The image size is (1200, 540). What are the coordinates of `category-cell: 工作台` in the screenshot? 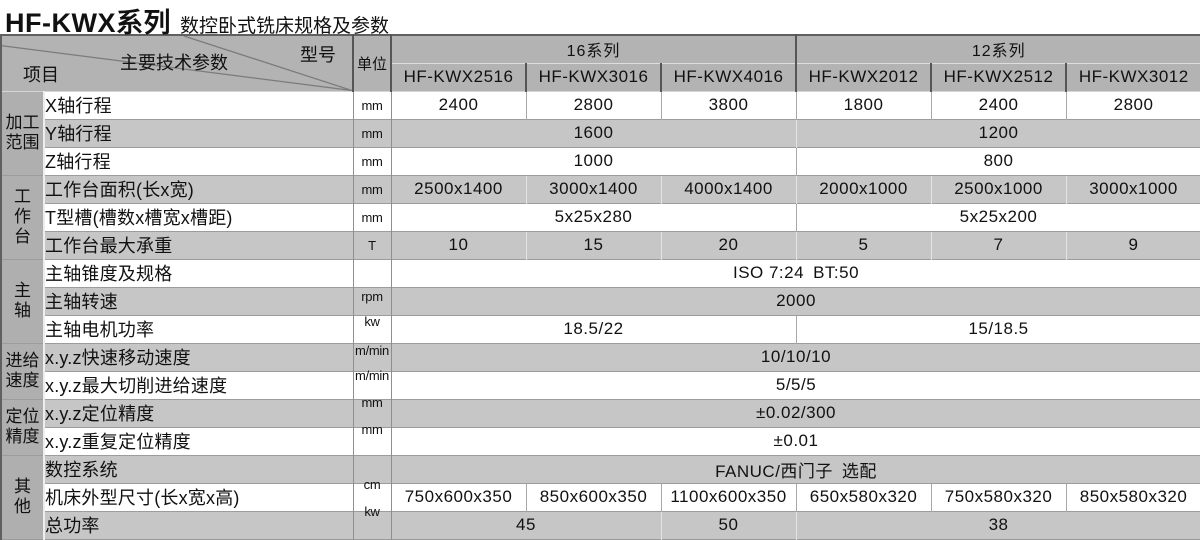 It's located at (23, 217).